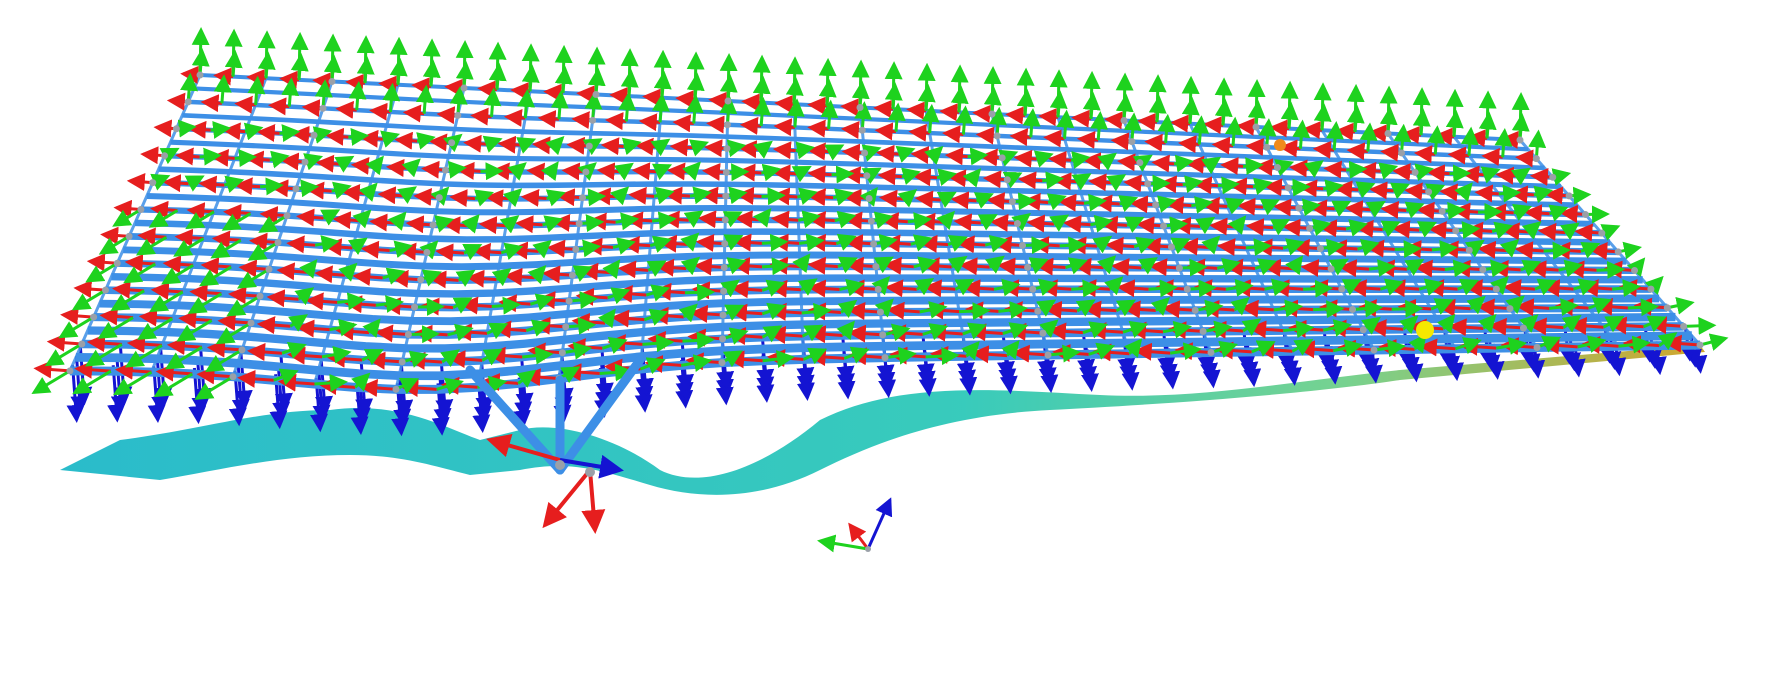 This screenshot has width=1790, height=691. I want to click on yellow-marker, so click(1425, 330).